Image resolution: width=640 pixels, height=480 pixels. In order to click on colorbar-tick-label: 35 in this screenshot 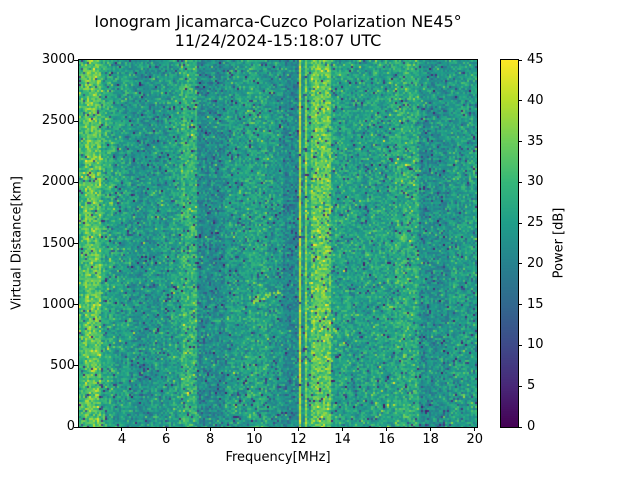, I will do `click(535, 141)`.